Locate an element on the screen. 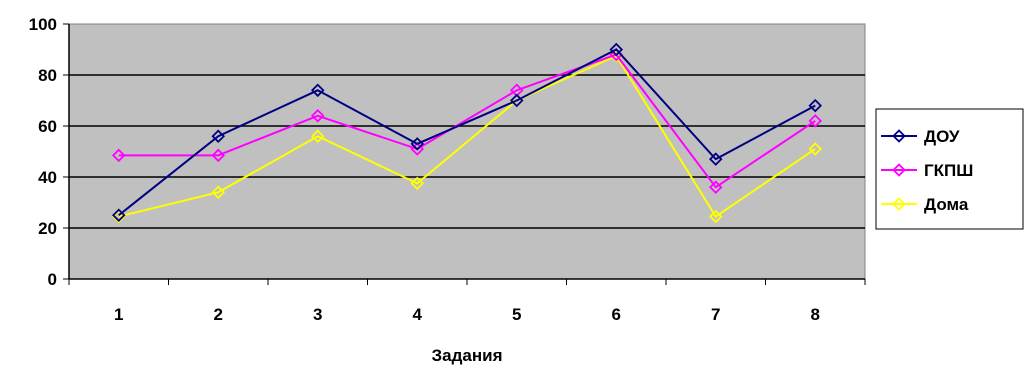 The width and height of the screenshot is (1025, 369). legend-item: ДОУ is located at coordinates (920, 136).